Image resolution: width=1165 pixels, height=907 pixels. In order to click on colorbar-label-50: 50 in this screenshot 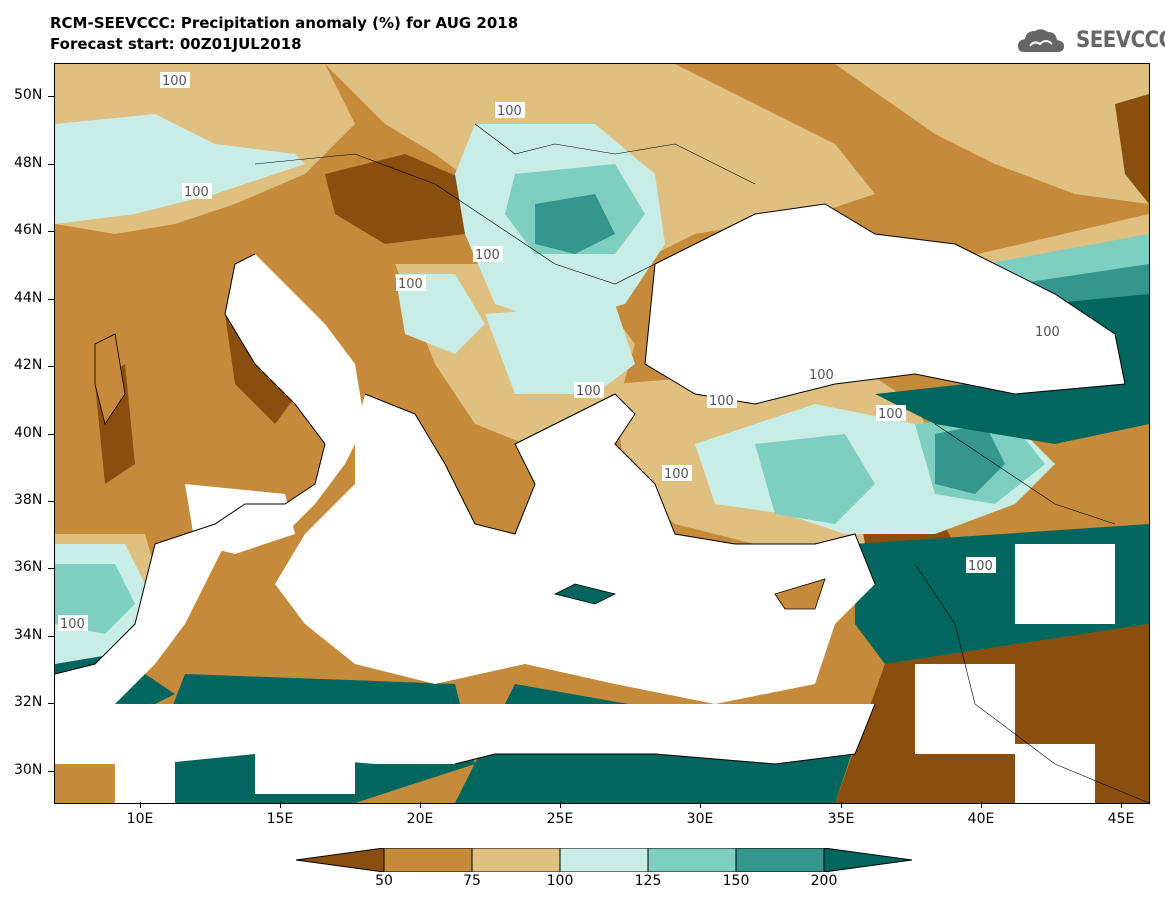, I will do `click(384, 881)`.